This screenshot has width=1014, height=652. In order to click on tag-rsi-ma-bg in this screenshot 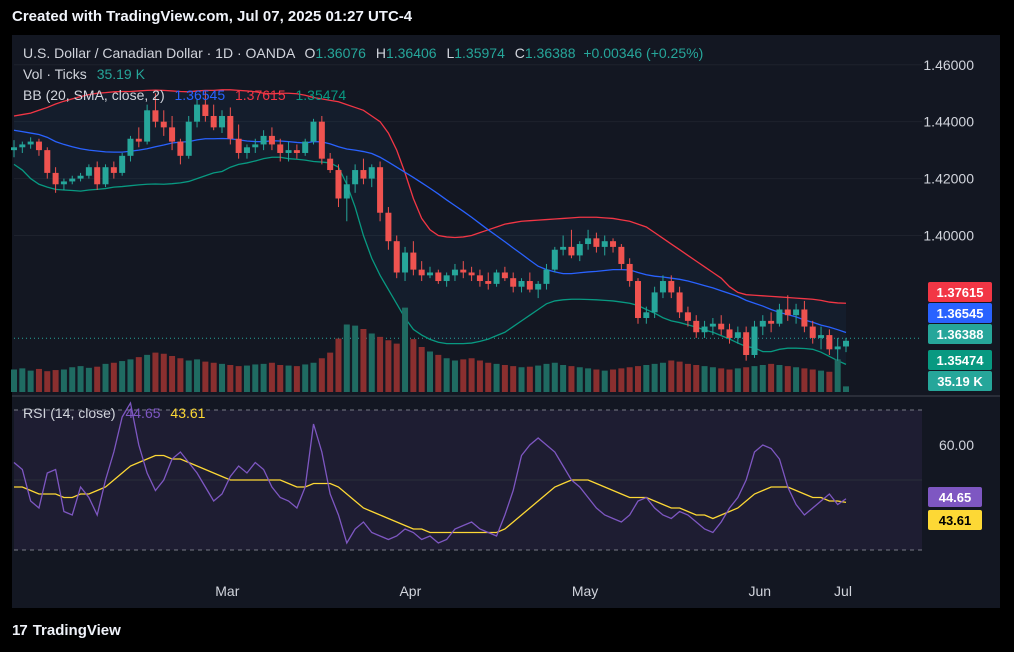, I will do `click(955, 520)`.